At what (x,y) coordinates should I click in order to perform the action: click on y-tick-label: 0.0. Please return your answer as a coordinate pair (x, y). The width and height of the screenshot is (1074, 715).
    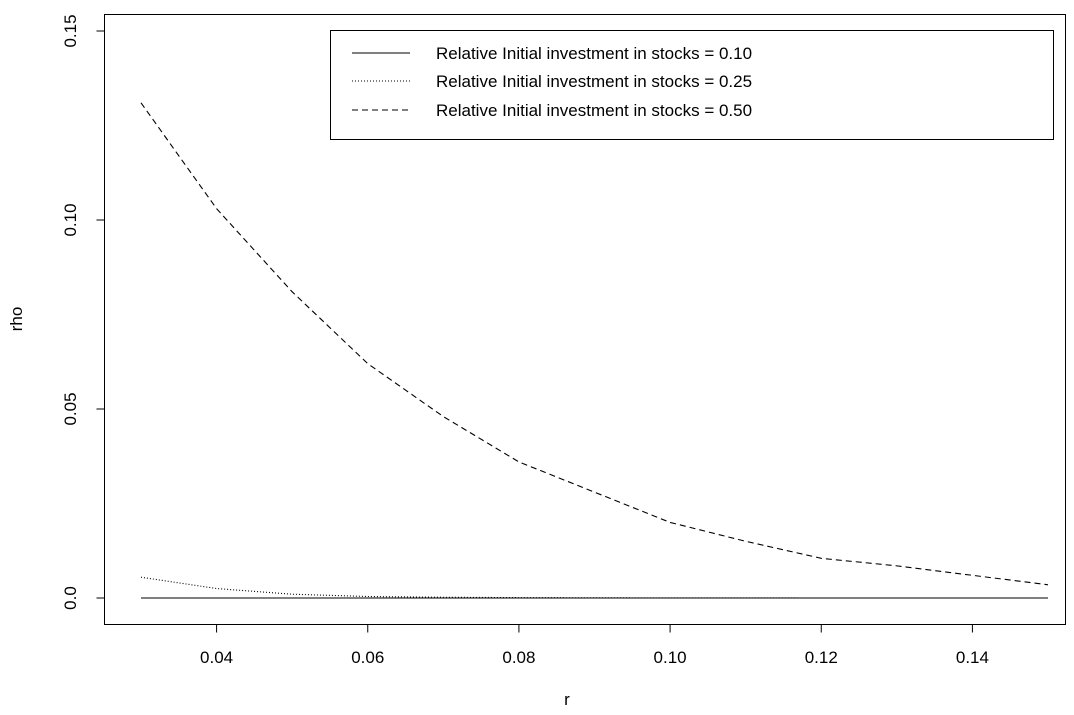
    Looking at the image, I should click on (70, 598).